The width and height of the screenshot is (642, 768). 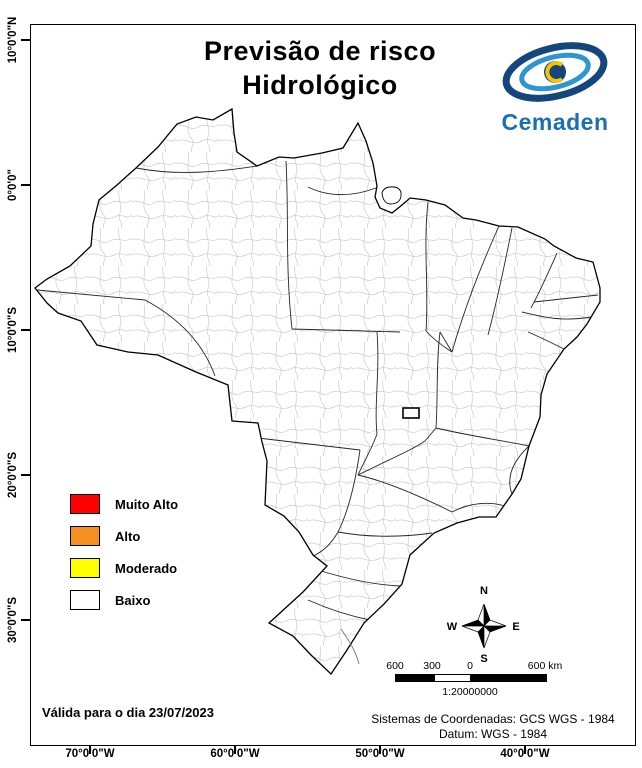 I want to click on legend-swatch-baixo, so click(x=85, y=600).